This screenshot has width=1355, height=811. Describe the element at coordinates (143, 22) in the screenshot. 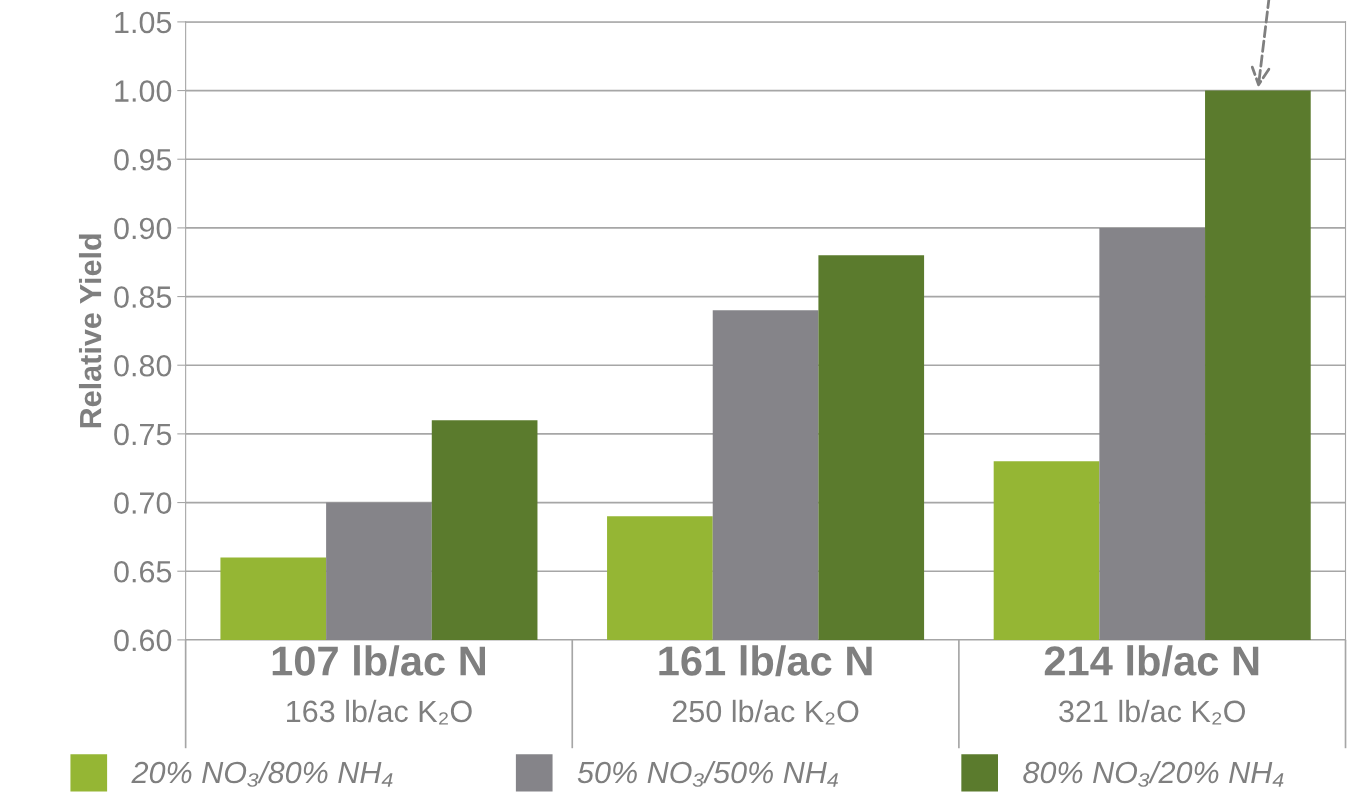

I see `y-tick-label: 1.05` at that location.